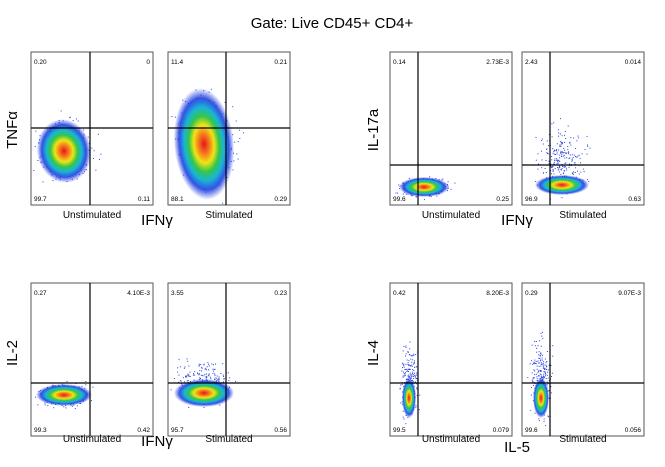  I want to click on quadrant-value-upper-left: 11.4, so click(177, 62).